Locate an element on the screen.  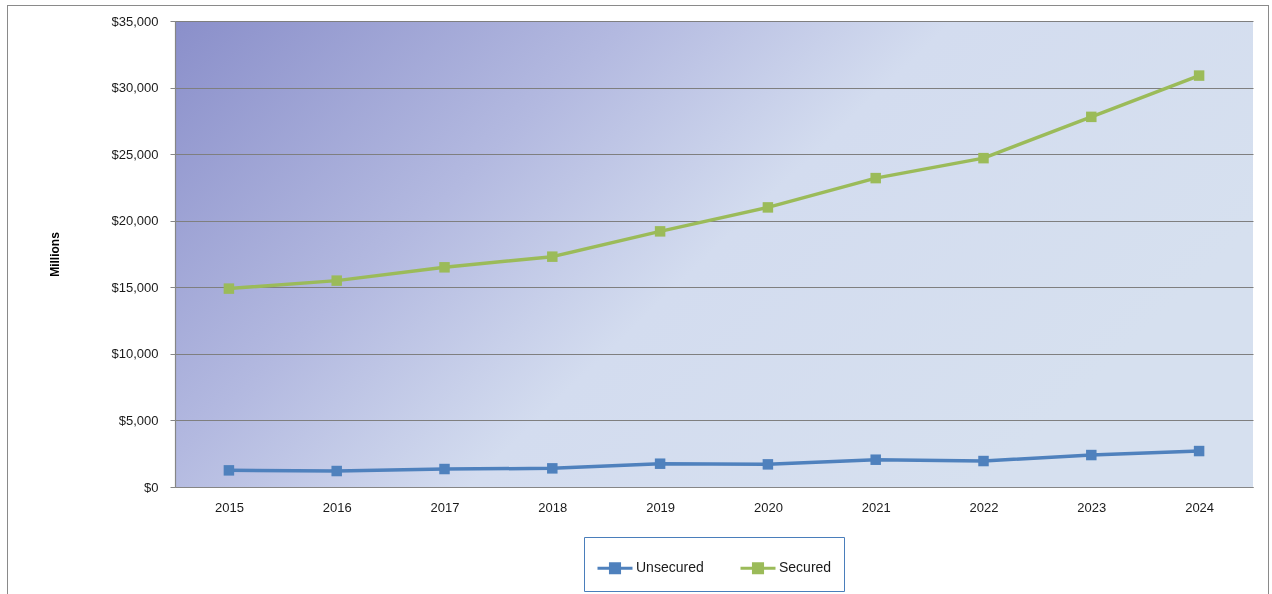
x-tick-label: 2017 is located at coordinates (445, 507).